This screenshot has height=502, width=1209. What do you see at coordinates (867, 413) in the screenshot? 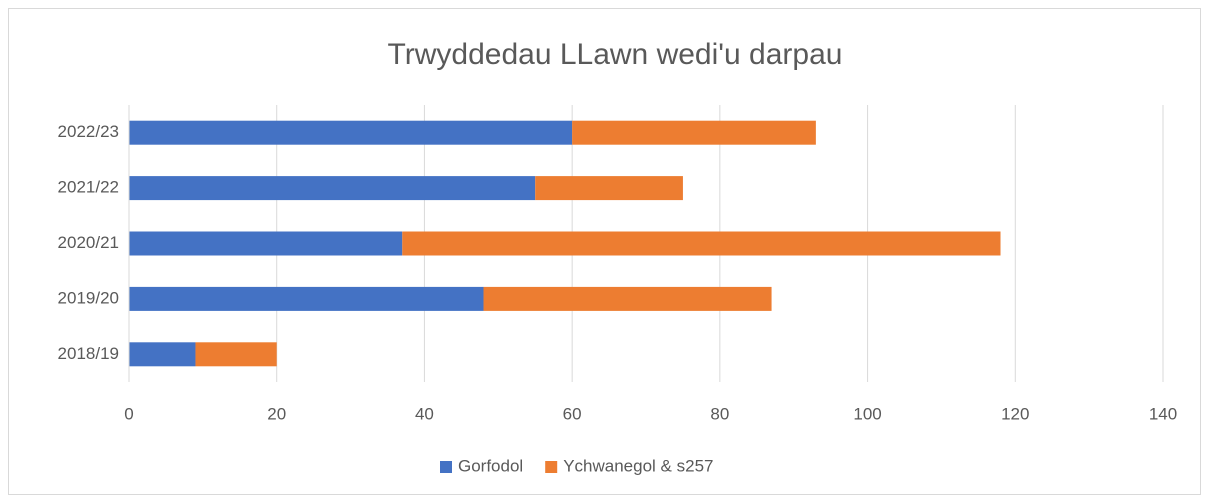
I see `x-tick-label: 100` at bounding box center [867, 413].